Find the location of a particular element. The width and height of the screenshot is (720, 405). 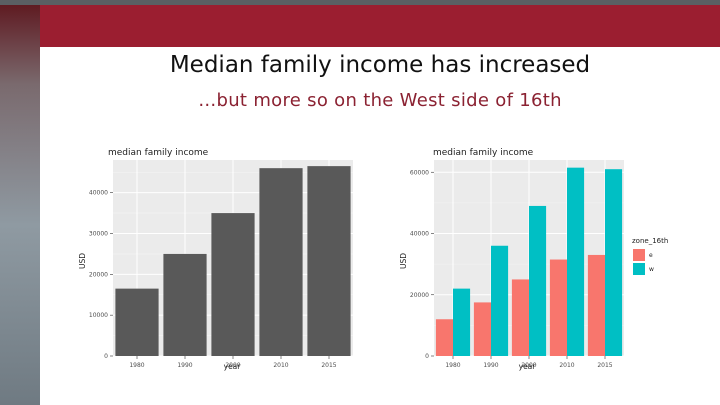

chart-2-y-ticks: 0 20000 40000 60000 is located at coordinates (422, 264).